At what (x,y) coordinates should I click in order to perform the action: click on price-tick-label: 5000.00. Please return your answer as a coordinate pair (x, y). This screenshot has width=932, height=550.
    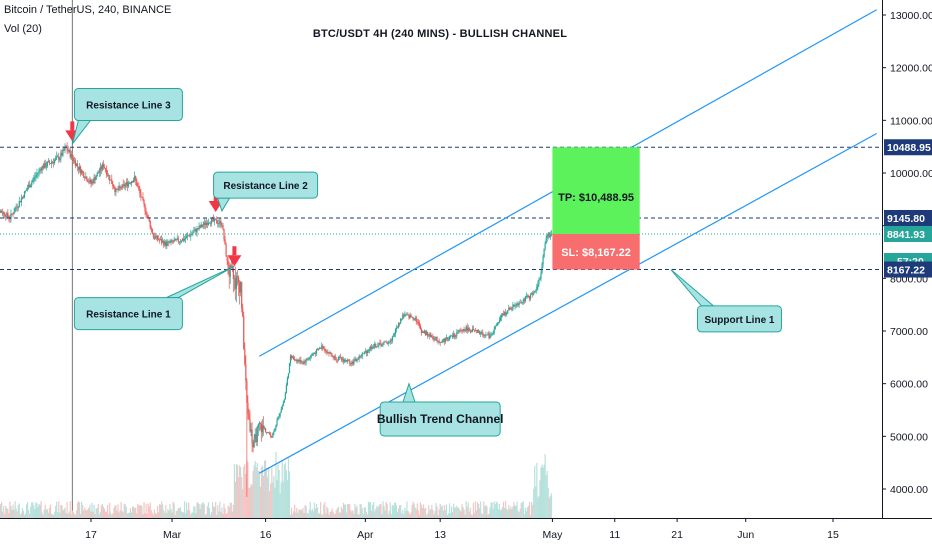
    Looking at the image, I should click on (909, 437).